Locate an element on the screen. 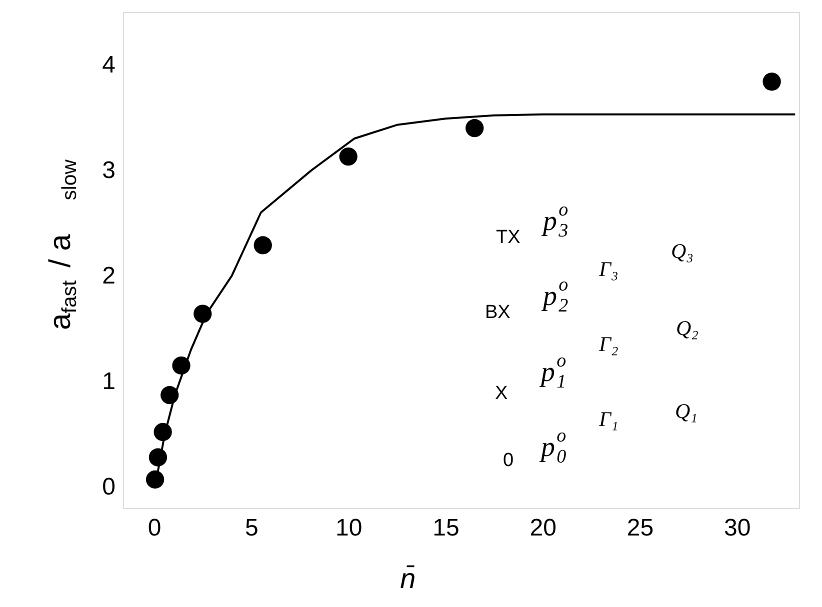 The width and height of the screenshot is (822, 607). y-tick-label: 1 is located at coordinates (109, 381).